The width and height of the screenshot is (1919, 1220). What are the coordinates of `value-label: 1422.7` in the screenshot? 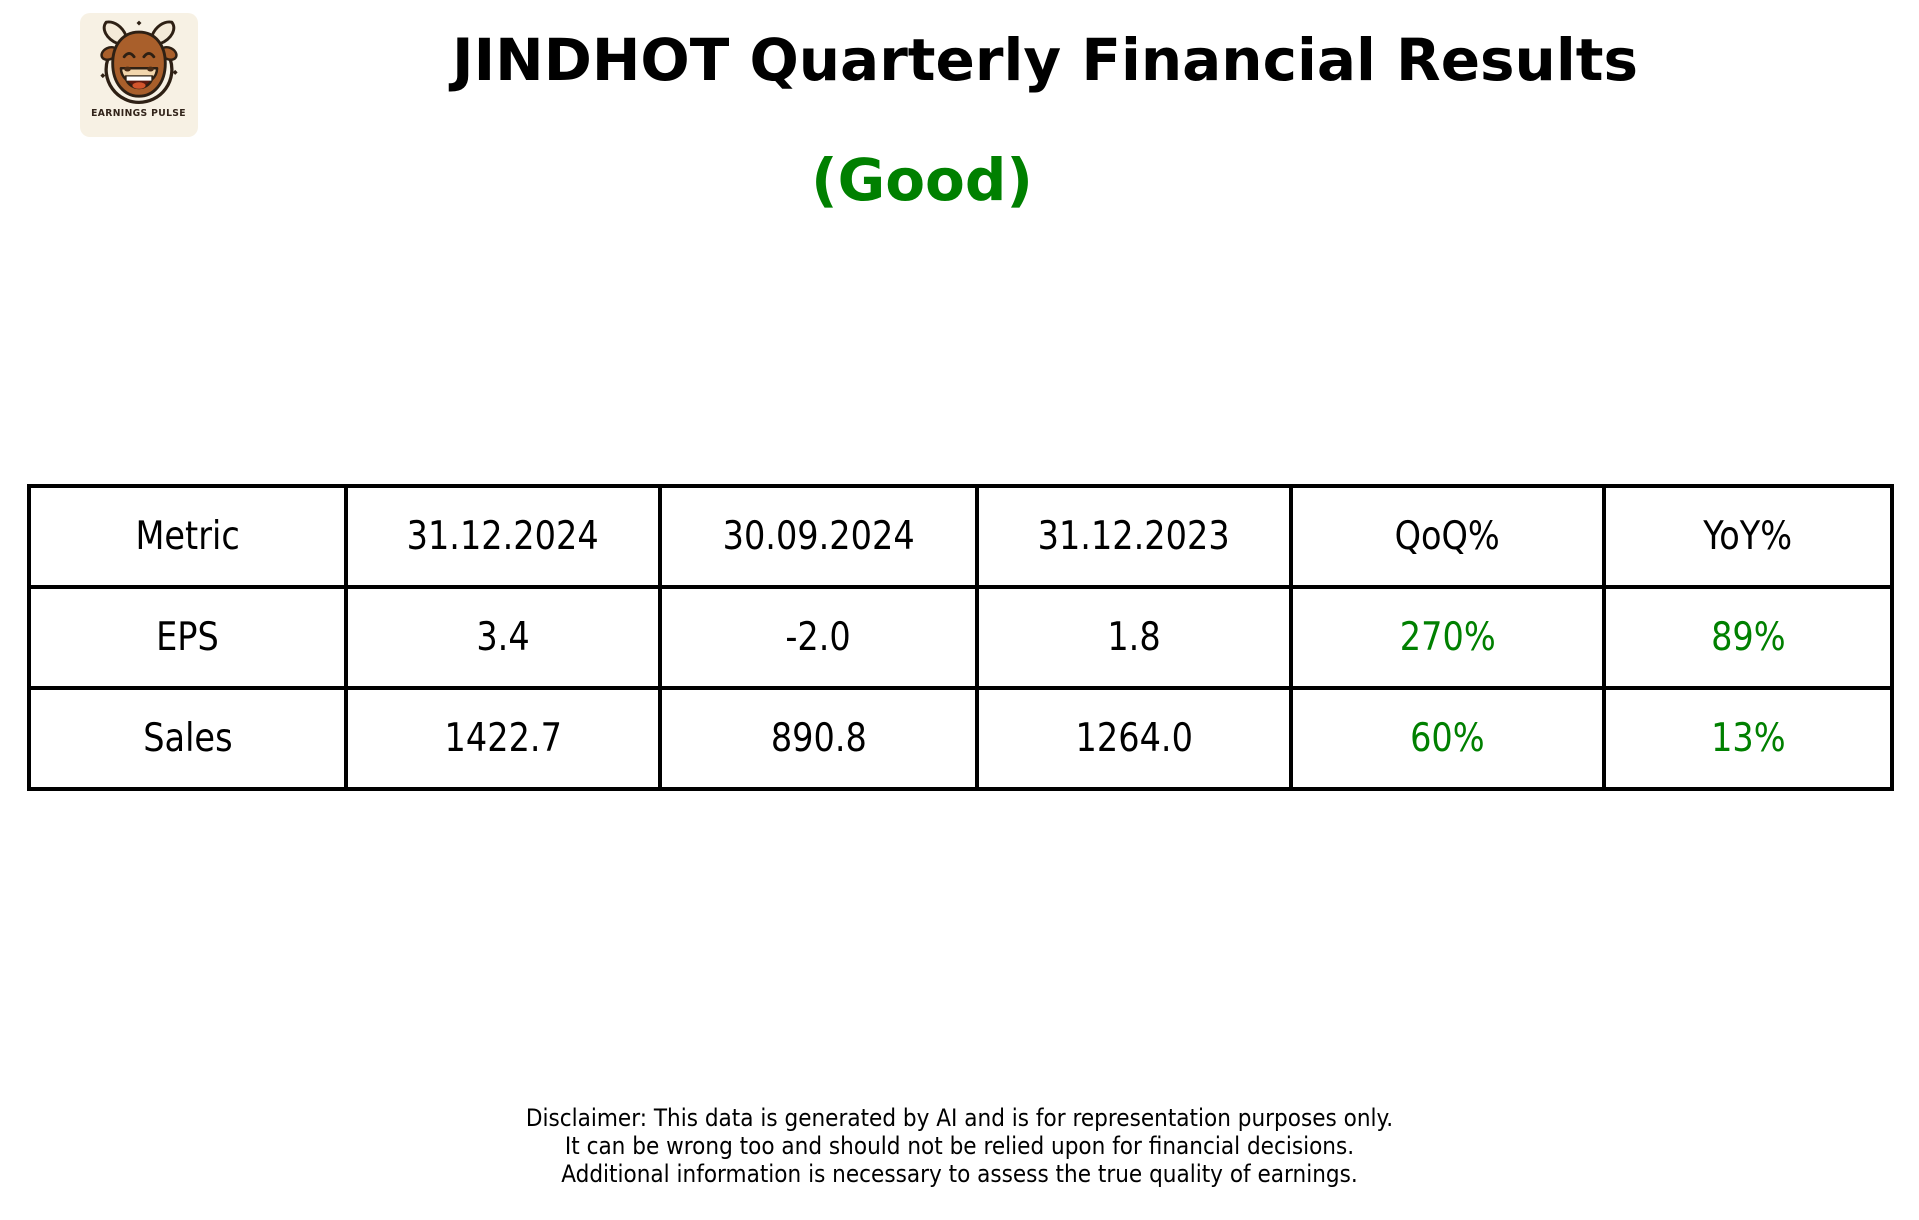 It's located at (503, 738).